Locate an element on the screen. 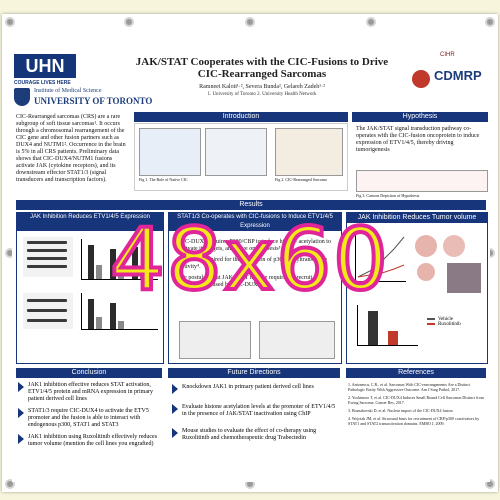 This screenshot has width=500, height=500. tumor-growth-lines is located at coordinates (381, 257).